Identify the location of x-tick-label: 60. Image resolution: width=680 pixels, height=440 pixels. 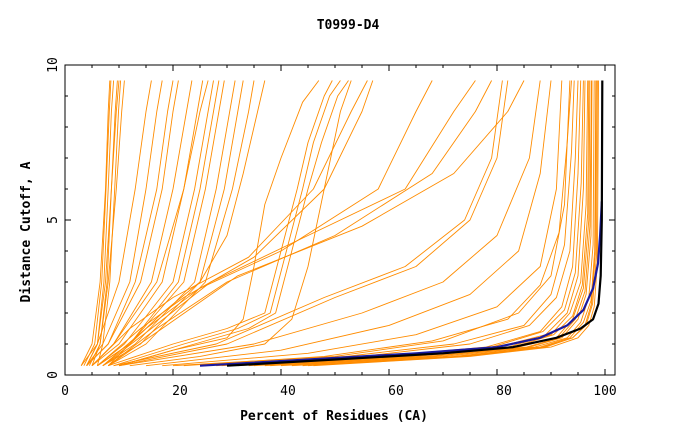
(396, 391).